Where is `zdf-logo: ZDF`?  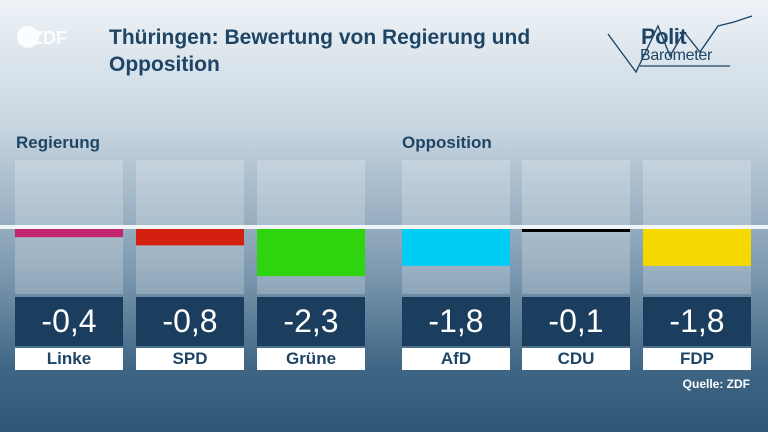 zdf-logo: ZDF is located at coordinates (42, 37).